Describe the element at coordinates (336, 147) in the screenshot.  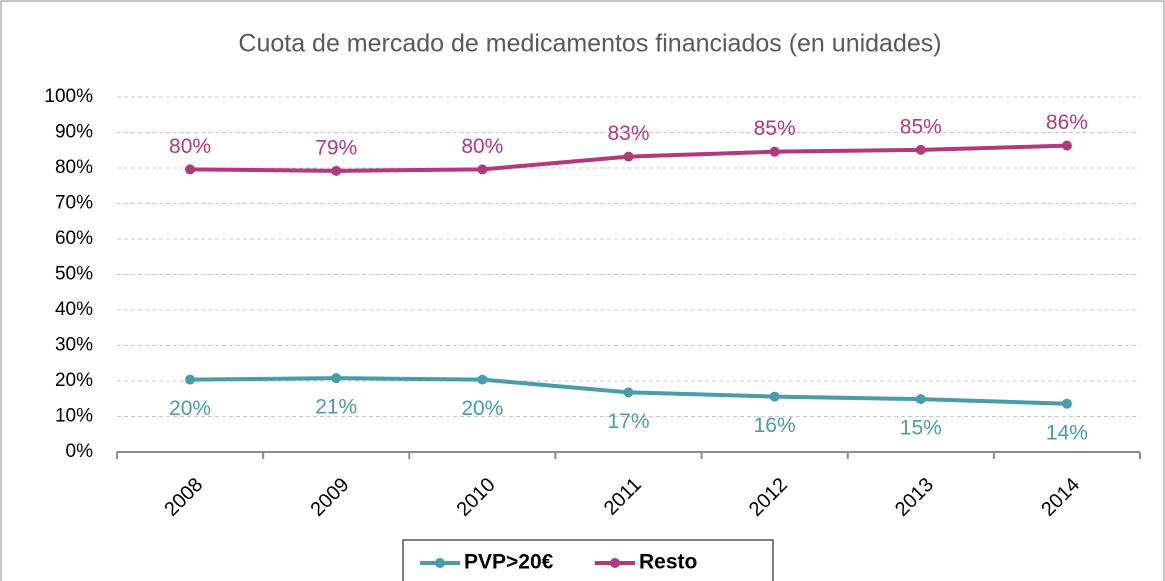
I see `data-label: 79%` at that location.